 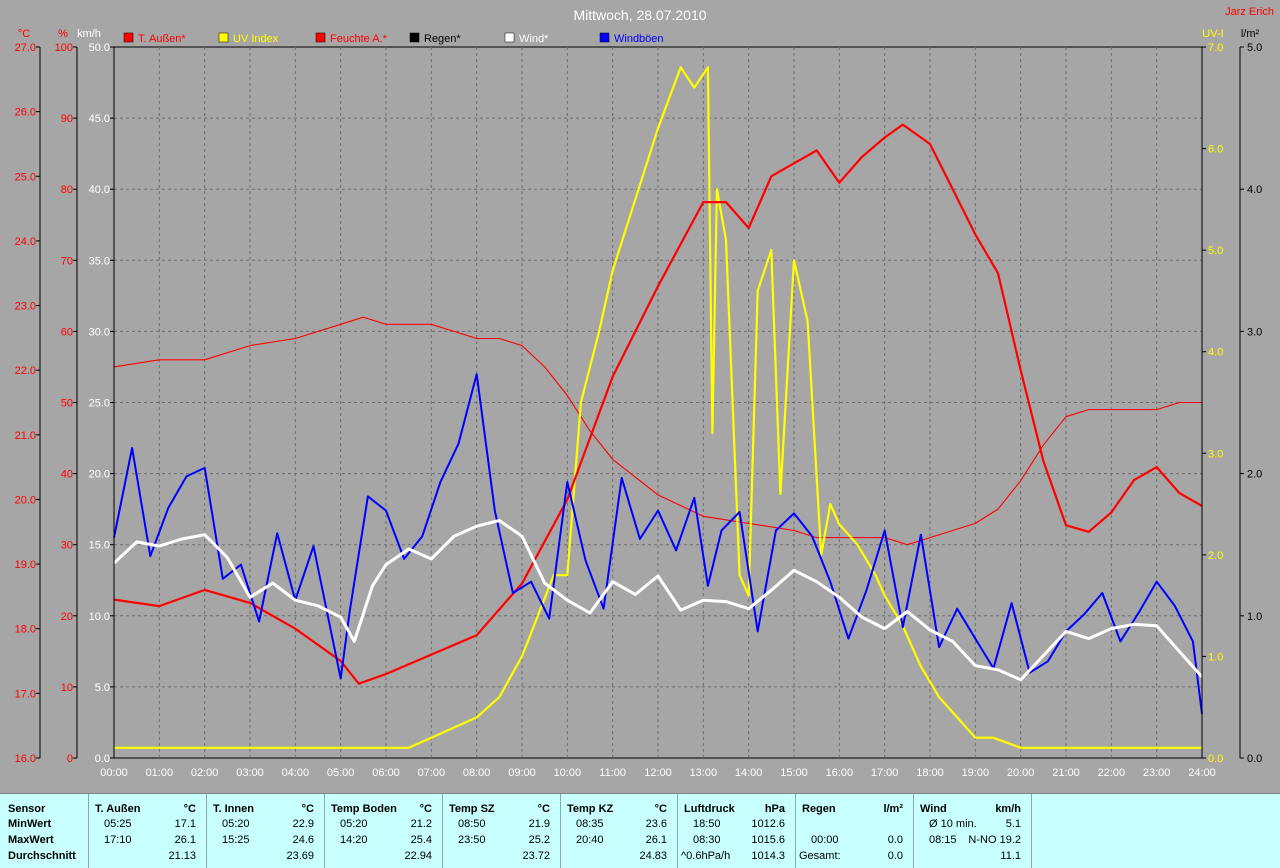 What do you see at coordinates (1008, 809) in the screenshot?
I see `stats-column-unit: km/h` at bounding box center [1008, 809].